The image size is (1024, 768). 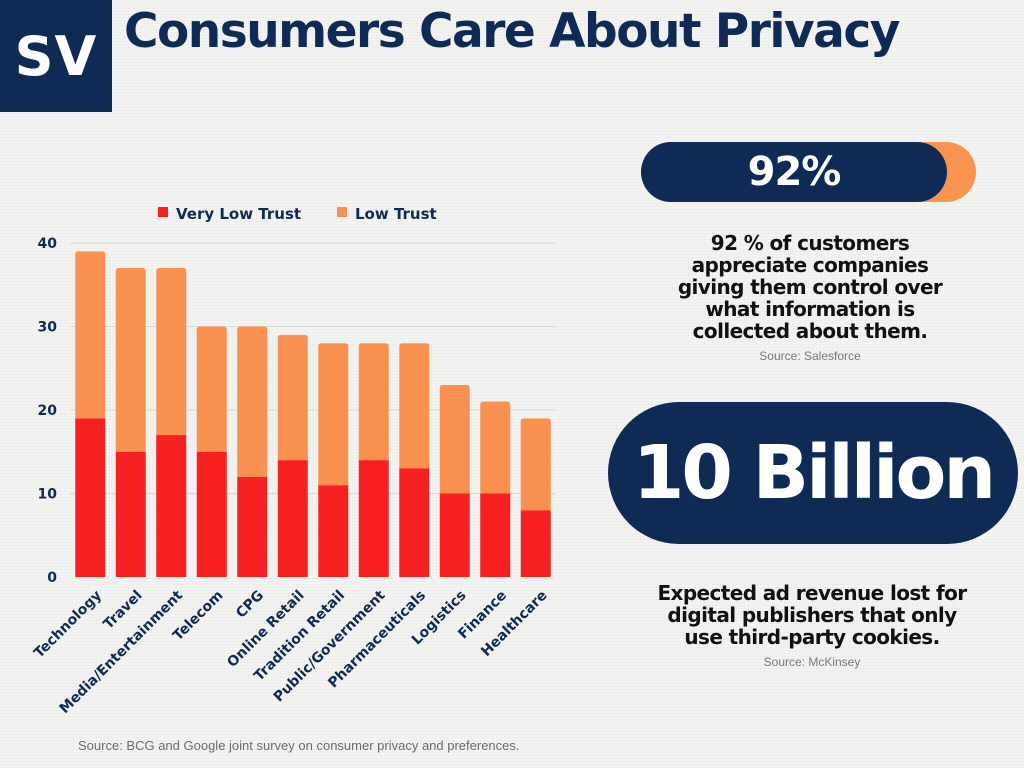 What do you see at coordinates (810, 309) in the screenshot?
I see `stat-92-line: what information is` at bounding box center [810, 309].